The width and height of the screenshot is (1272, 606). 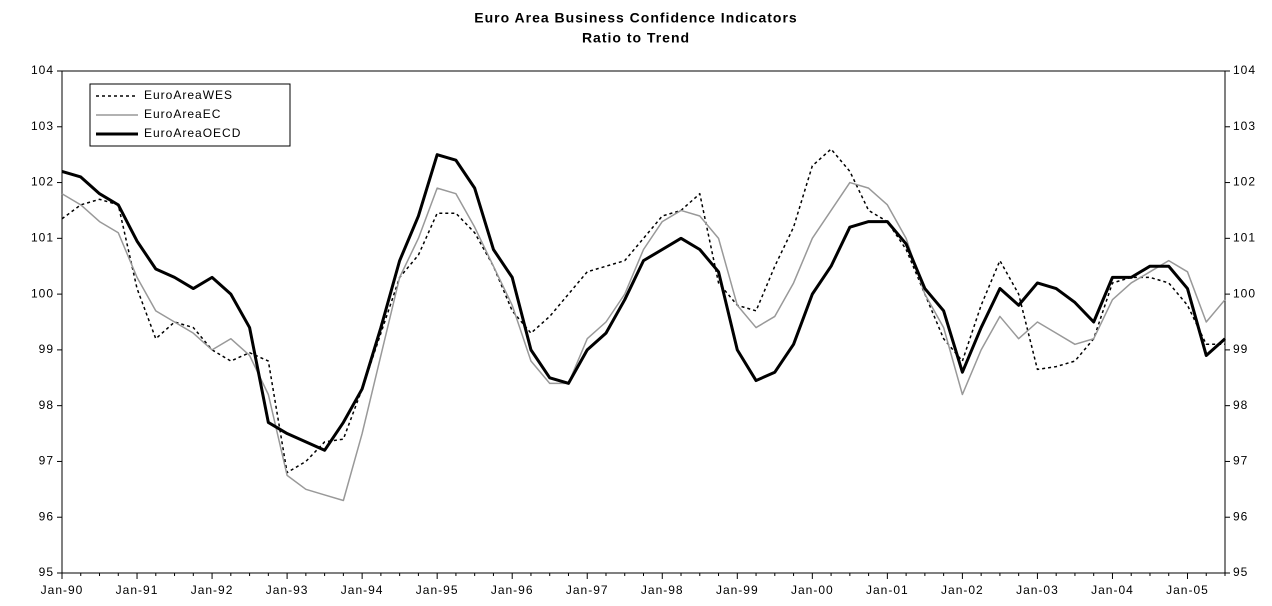 What do you see at coordinates (635, 18) in the screenshot?
I see `chart-title: Euro Area Business Confidence Indicators` at bounding box center [635, 18].